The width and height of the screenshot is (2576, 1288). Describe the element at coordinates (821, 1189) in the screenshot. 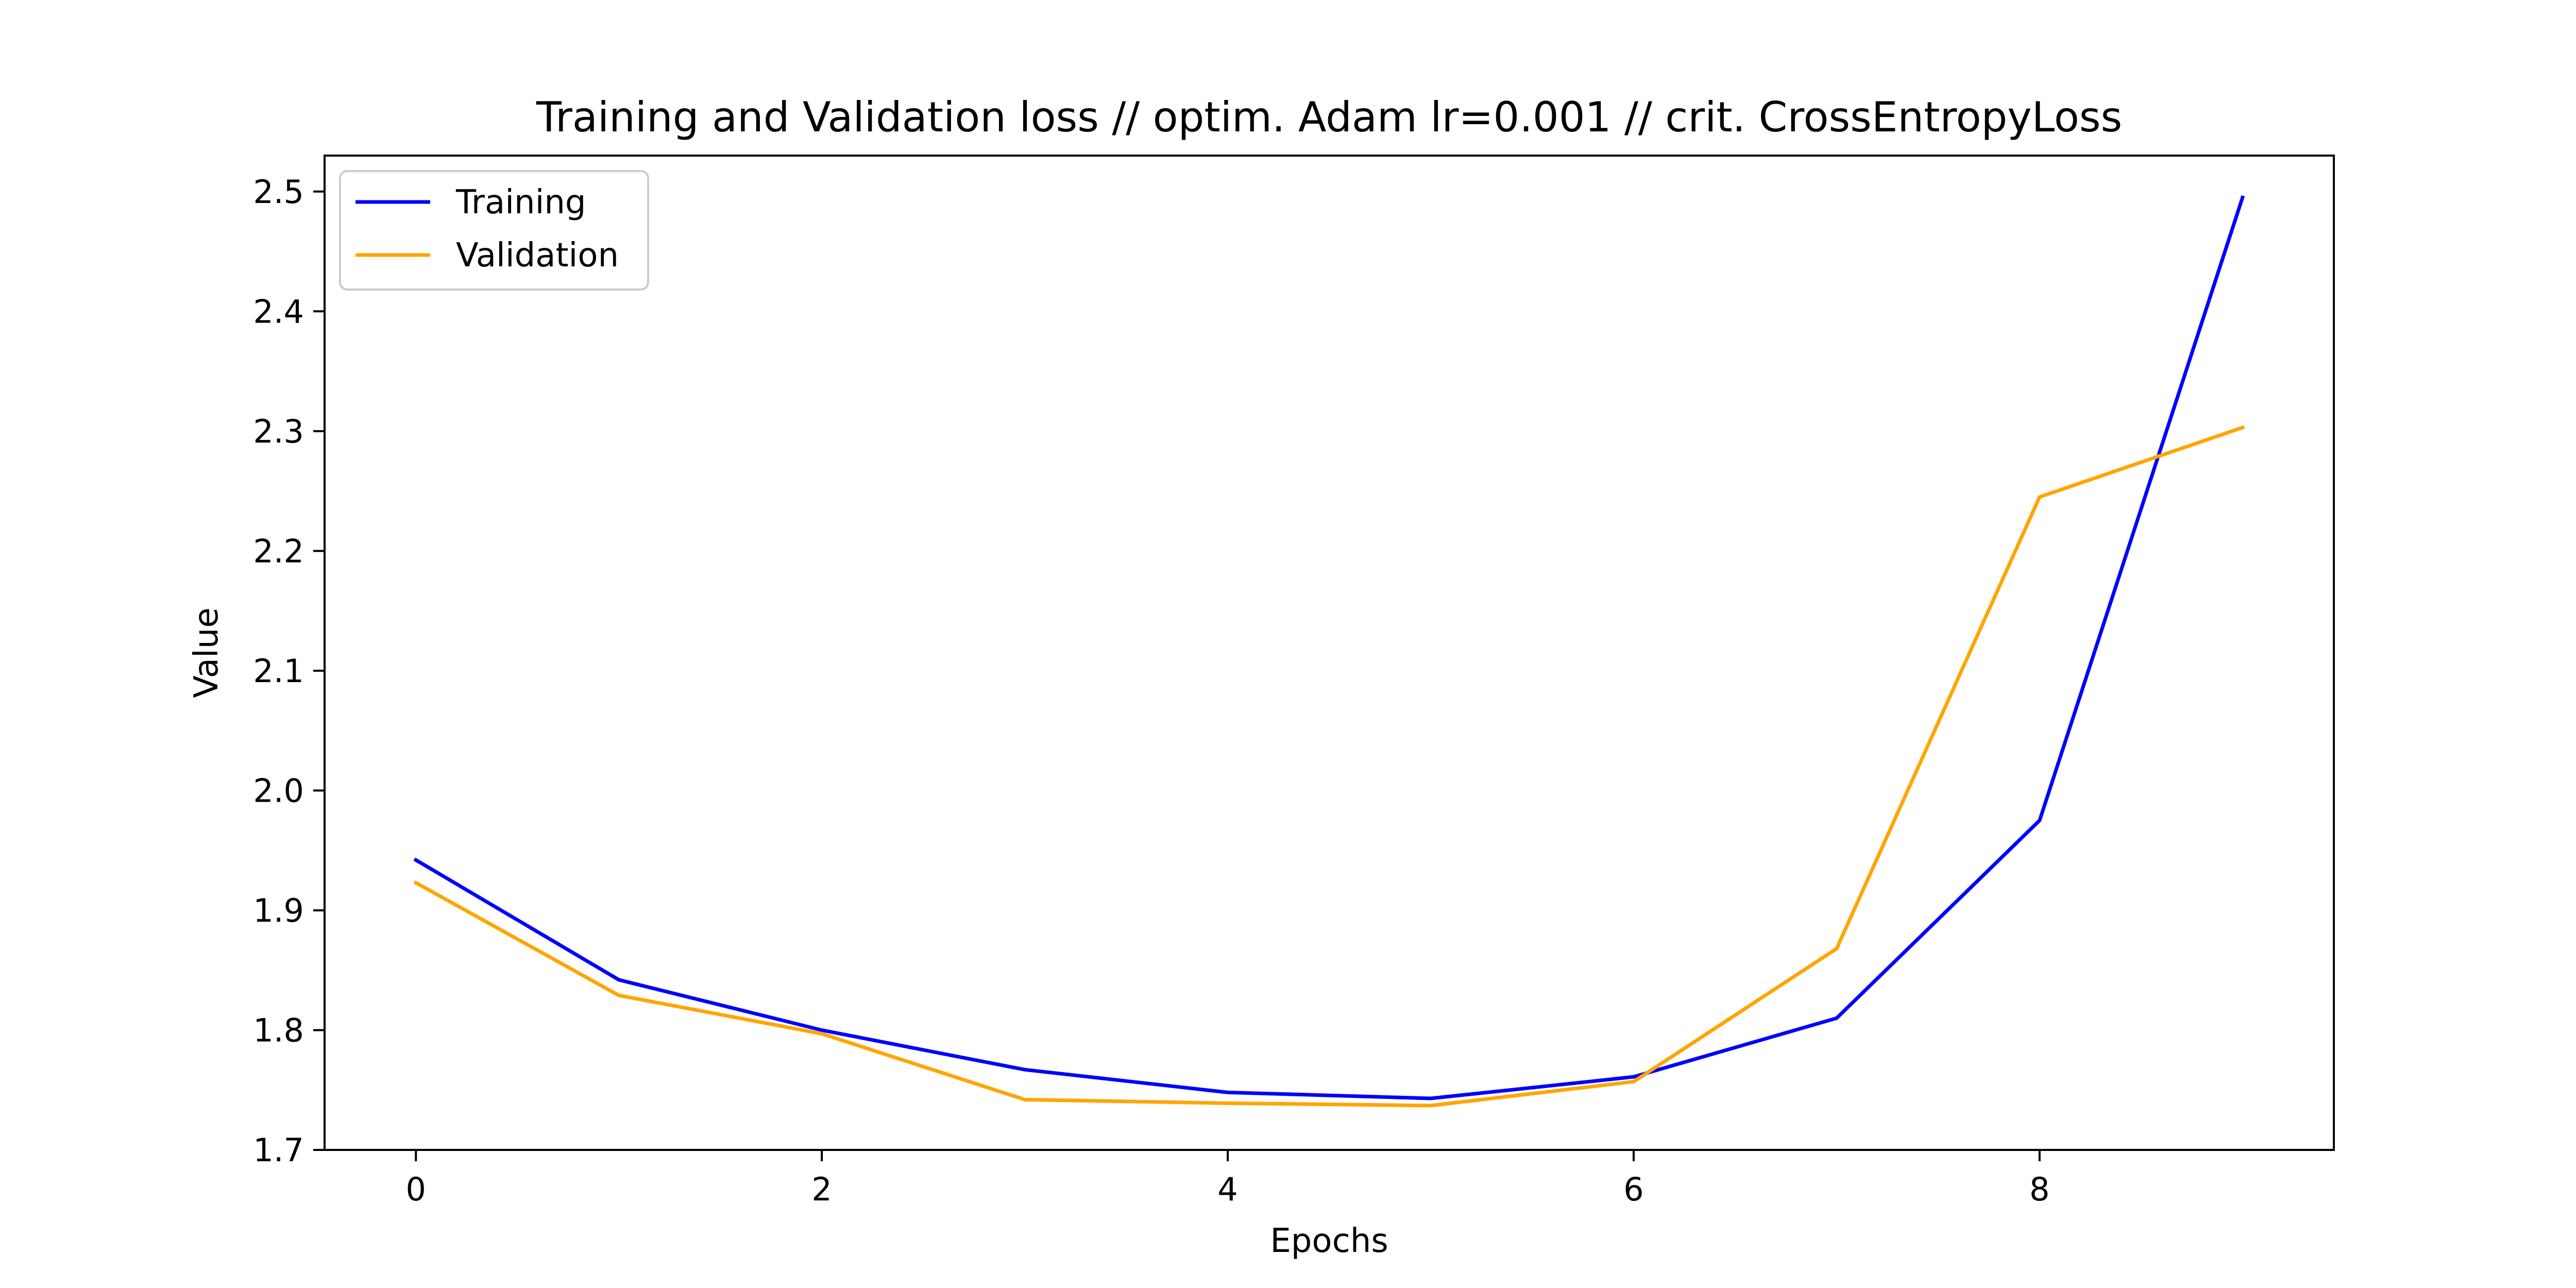

I see `x-tick-label: 2` at that location.